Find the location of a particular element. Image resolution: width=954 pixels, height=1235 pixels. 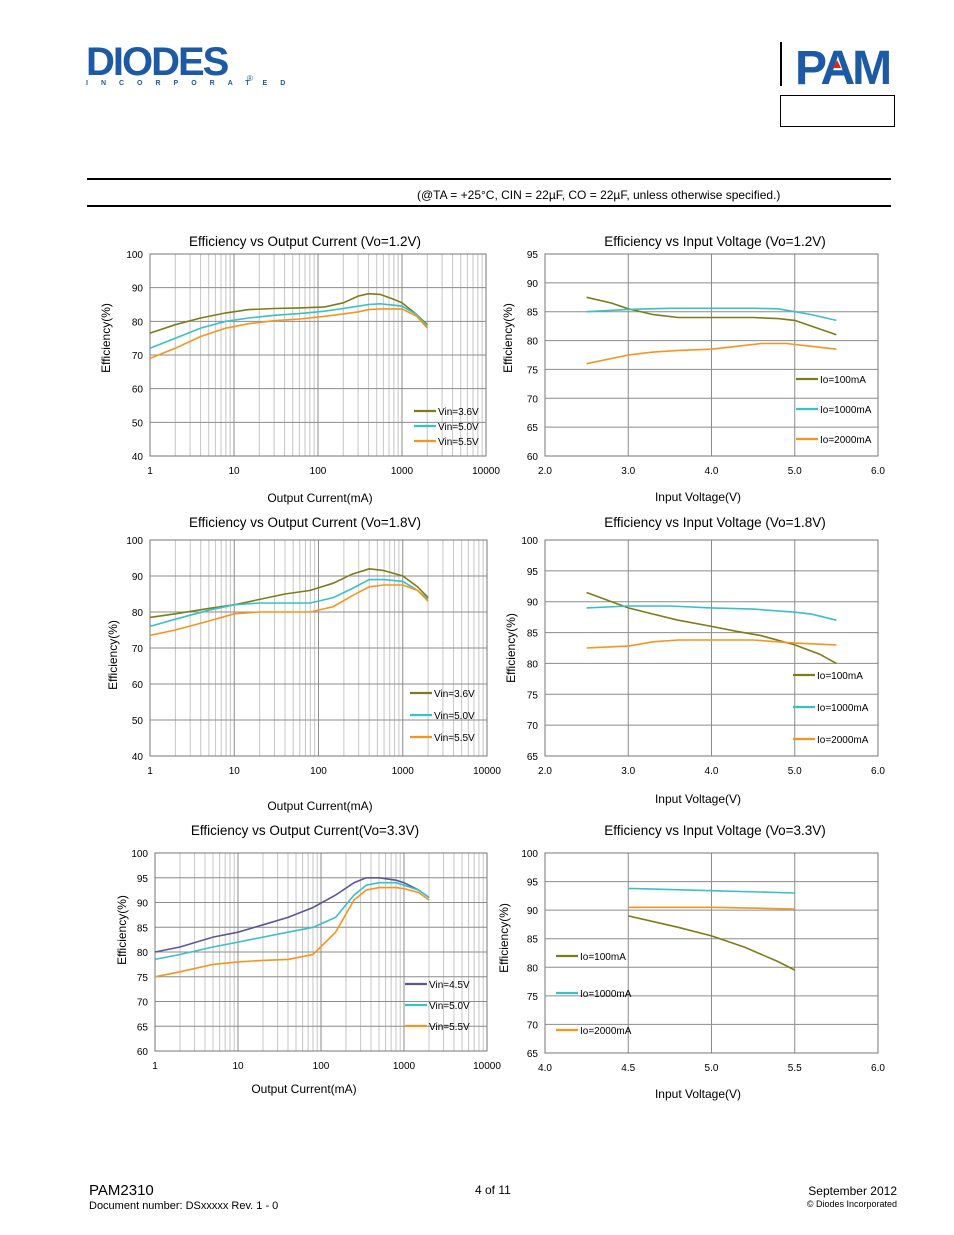

legend-label: Vin=4.5V is located at coordinates (449, 985).